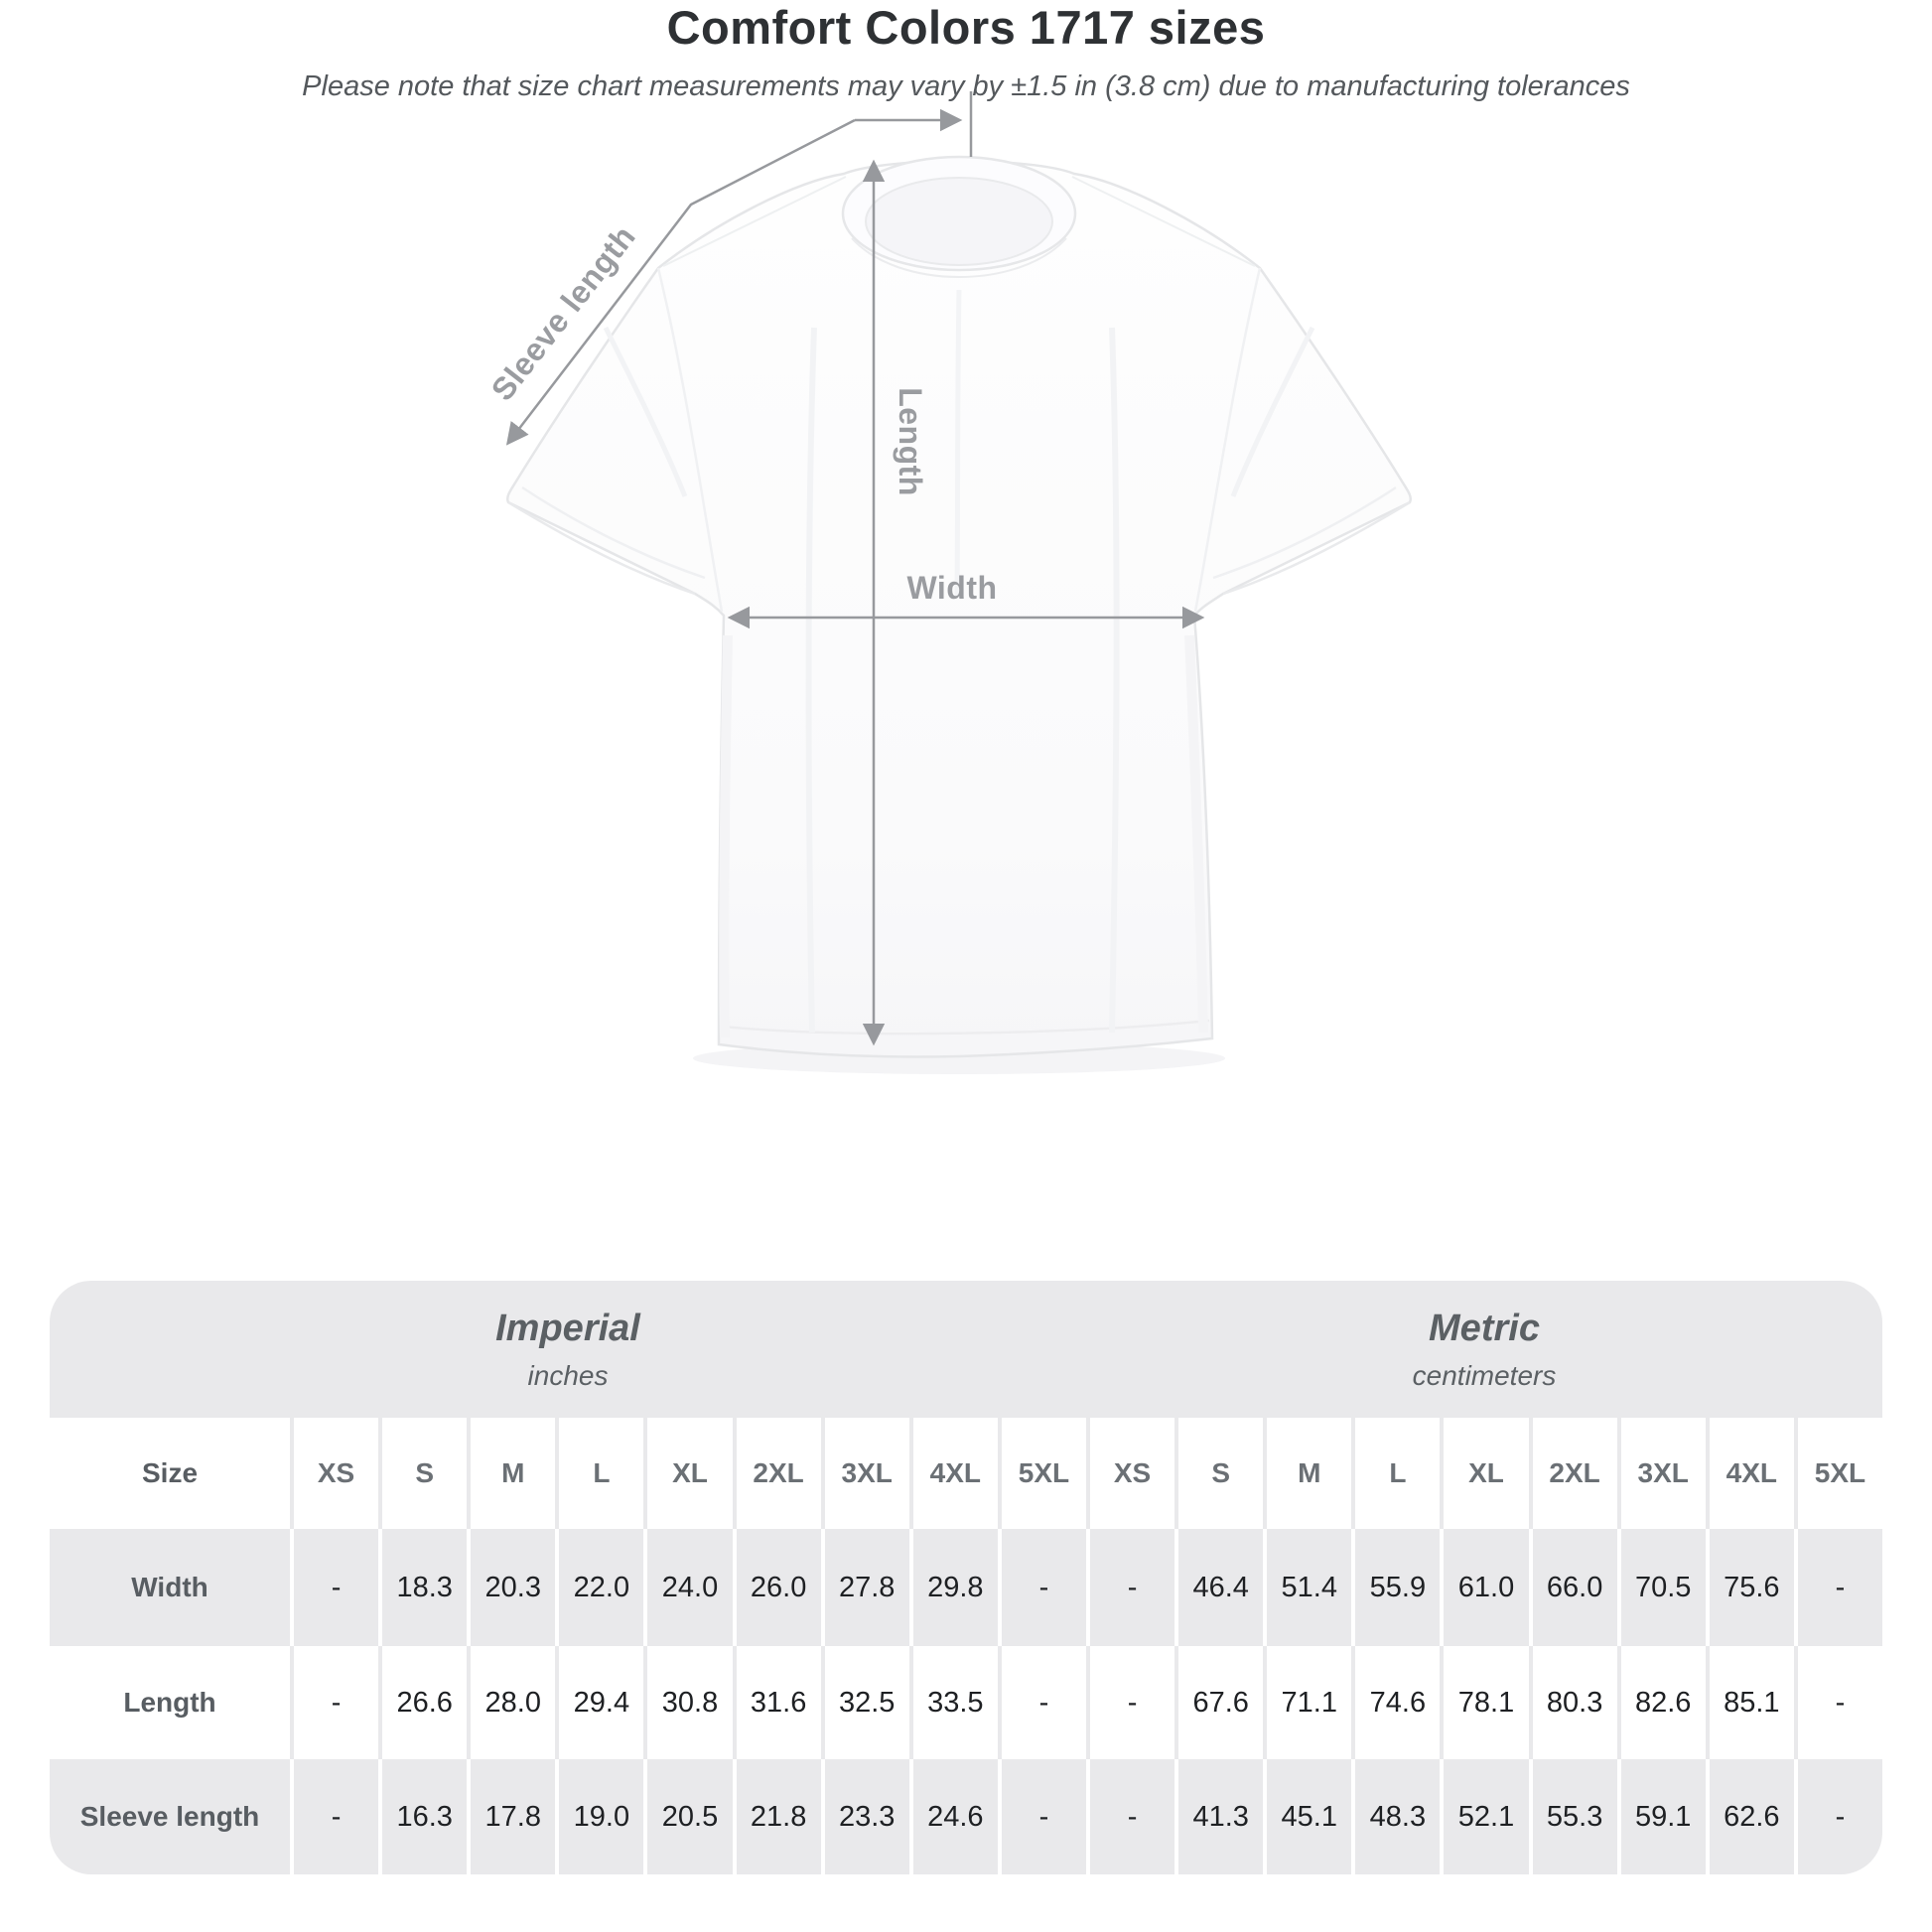 This screenshot has width=1932, height=1932. Describe the element at coordinates (1573, 1587) in the screenshot. I see `value-cell: 66.0` at that location.